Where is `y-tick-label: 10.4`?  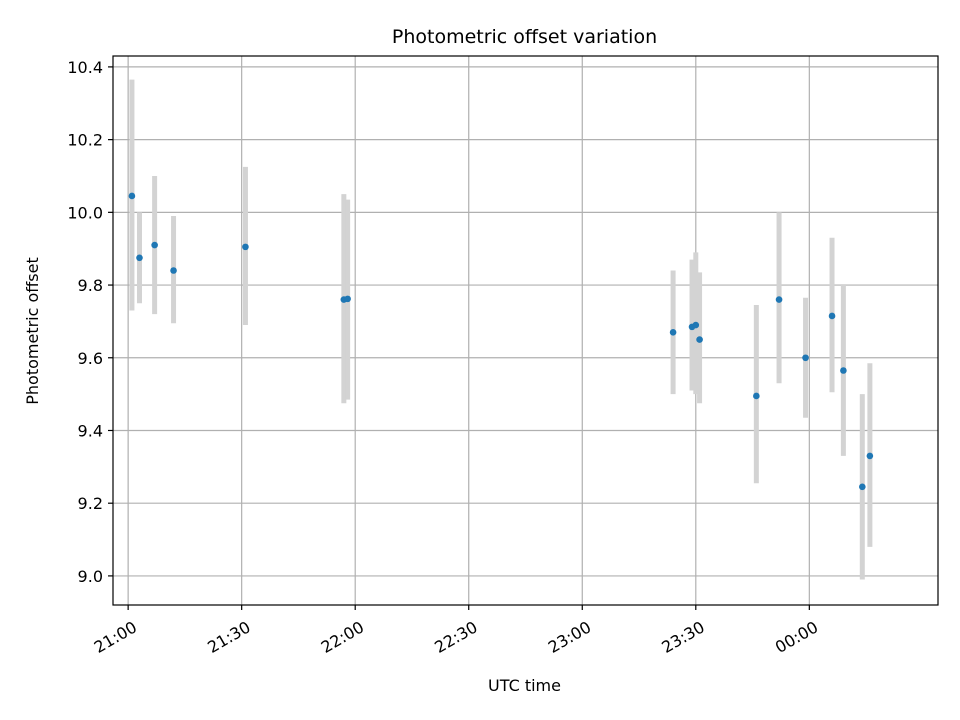 y-tick-label: 10.4 is located at coordinates (85, 67).